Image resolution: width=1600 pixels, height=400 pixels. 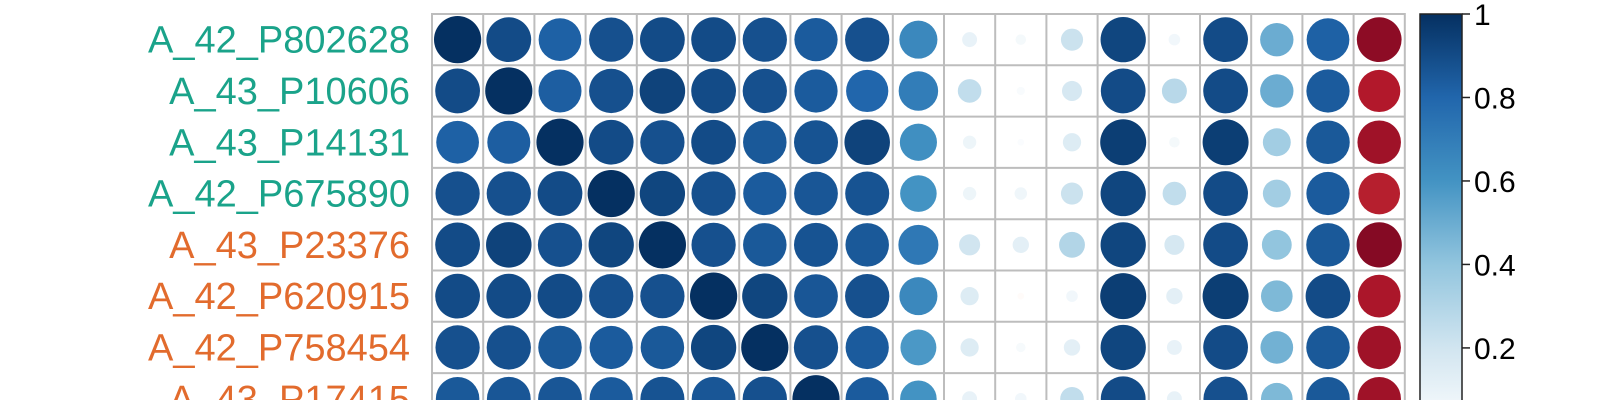 What do you see at coordinates (279, 41) in the screenshot?
I see `row-label: A_42_P802628` at bounding box center [279, 41].